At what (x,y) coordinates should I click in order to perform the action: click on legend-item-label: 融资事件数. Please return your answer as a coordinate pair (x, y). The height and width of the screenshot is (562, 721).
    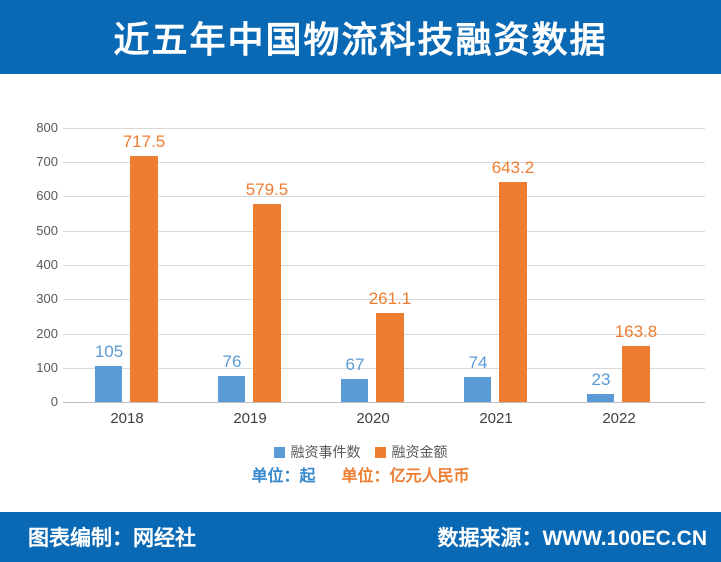
    Looking at the image, I should click on (325, 452).